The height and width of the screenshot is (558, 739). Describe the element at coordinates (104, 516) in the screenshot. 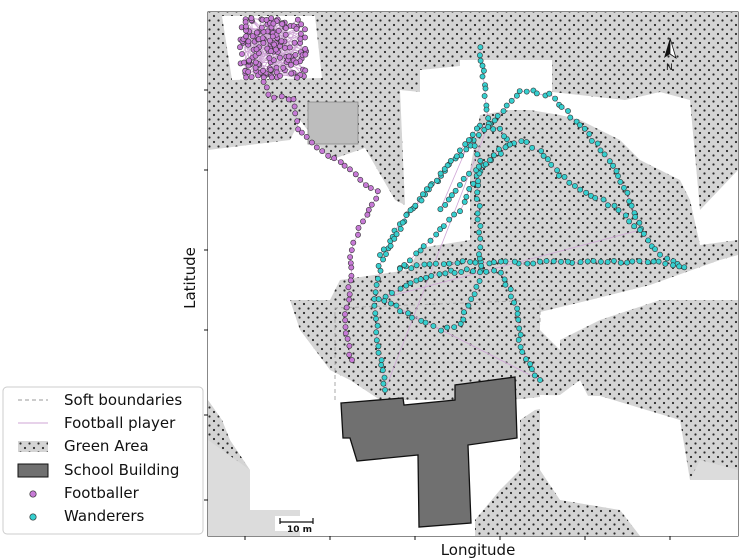

I see `legend-wanderers: Wanderers` at that location.